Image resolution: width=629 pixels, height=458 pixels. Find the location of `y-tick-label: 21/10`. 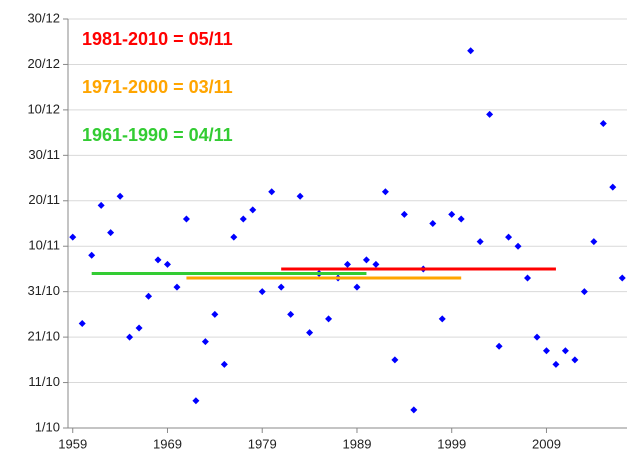

y-tick-label: 21/10 is located at coordinates (43, 336).